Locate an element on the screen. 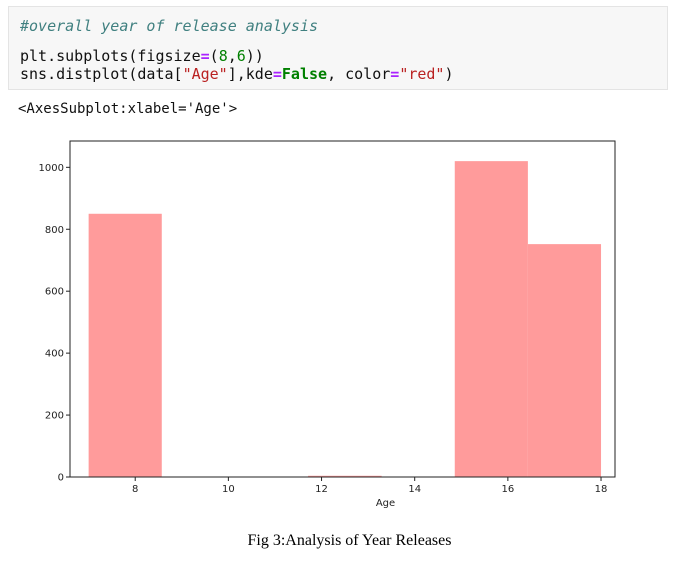 This screenshot has width=699, height=566. x-tick-label: 14 is located at coordinates (414, 489).